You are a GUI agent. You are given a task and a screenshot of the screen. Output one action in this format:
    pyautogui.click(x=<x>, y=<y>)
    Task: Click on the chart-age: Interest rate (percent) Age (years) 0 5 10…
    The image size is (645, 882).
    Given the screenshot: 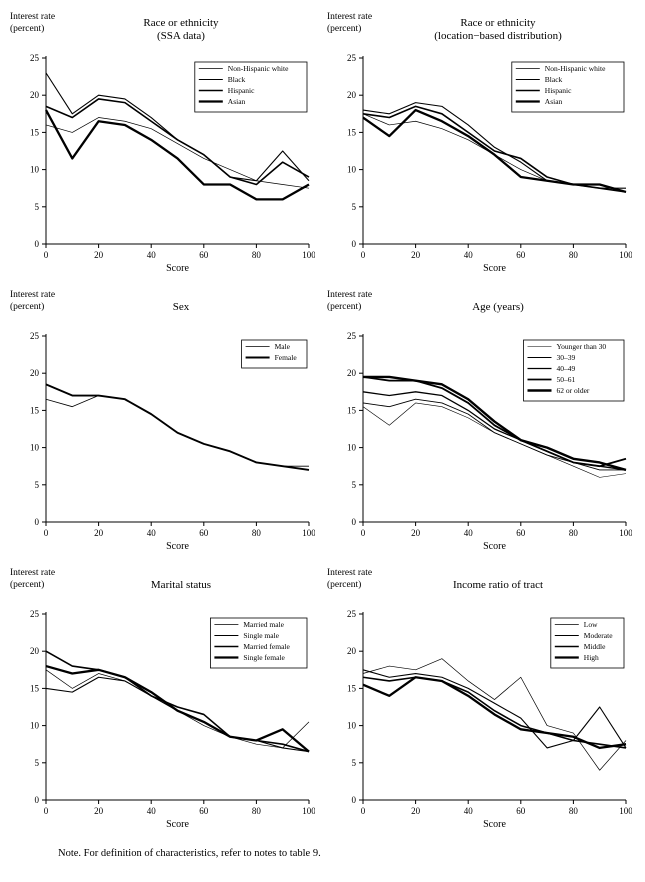 What is the action you would take?
    pyautogui.click(x=483, y=423)
    